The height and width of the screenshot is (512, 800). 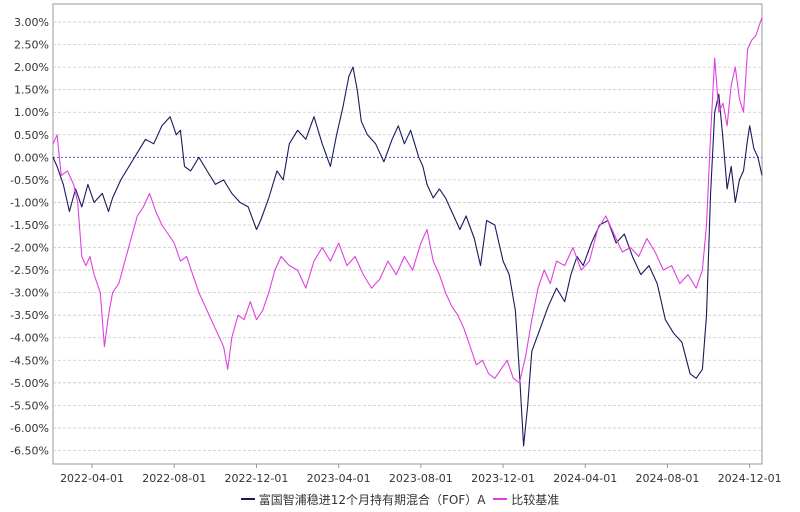 I want to click on y-tick-label: -3.00%, so click(x=29, y=293).